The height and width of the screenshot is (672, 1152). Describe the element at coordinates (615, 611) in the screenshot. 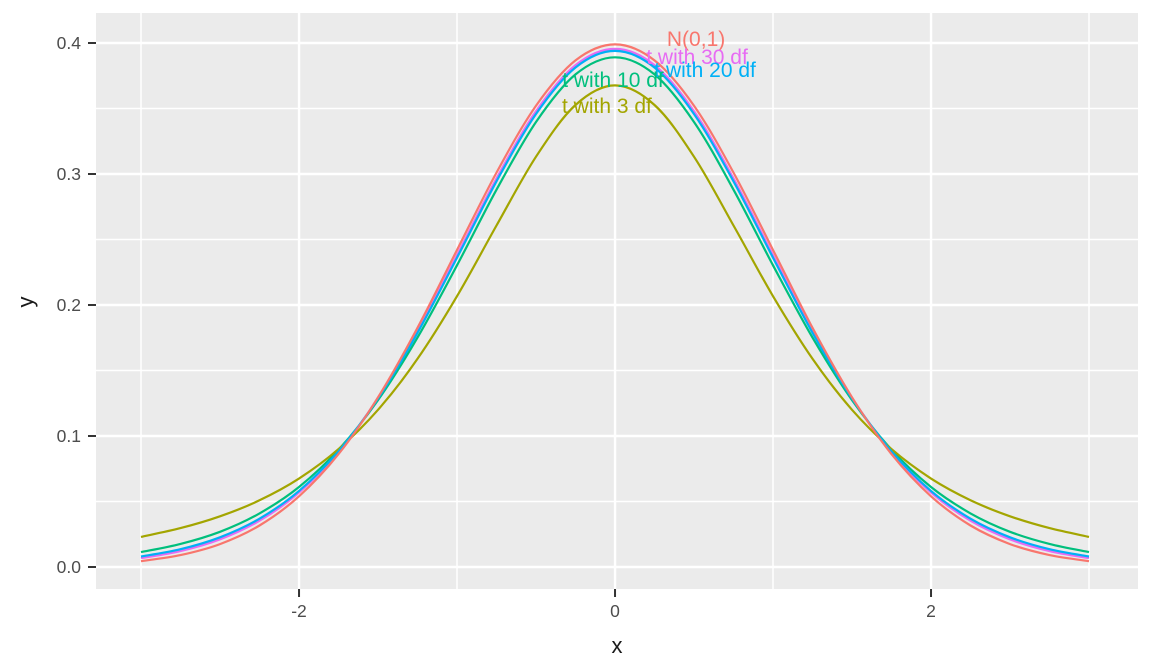

I see `x-tick-label: 0` at that location.